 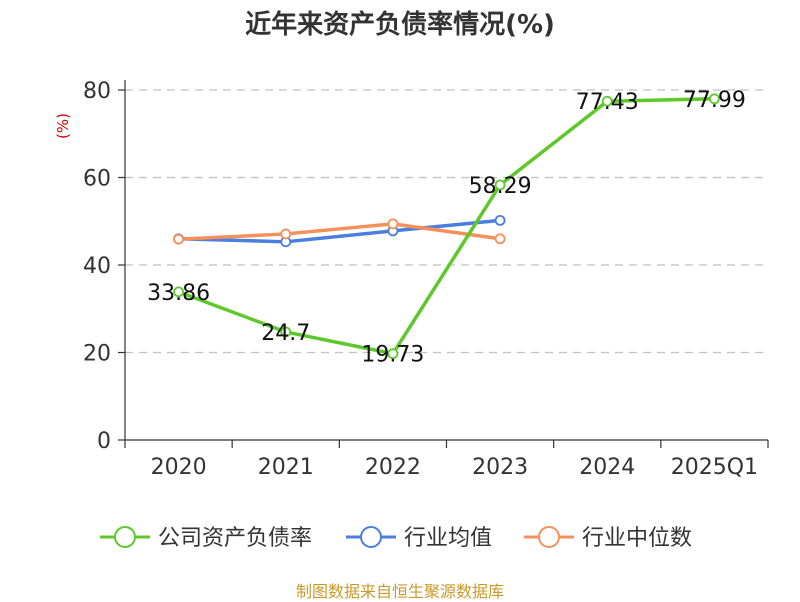 What do you see at coordinates (399, 591) in the screenshot?
I see `source-note: 制图数据来自恒生聚源数据库` at bounding box center [399, 591].